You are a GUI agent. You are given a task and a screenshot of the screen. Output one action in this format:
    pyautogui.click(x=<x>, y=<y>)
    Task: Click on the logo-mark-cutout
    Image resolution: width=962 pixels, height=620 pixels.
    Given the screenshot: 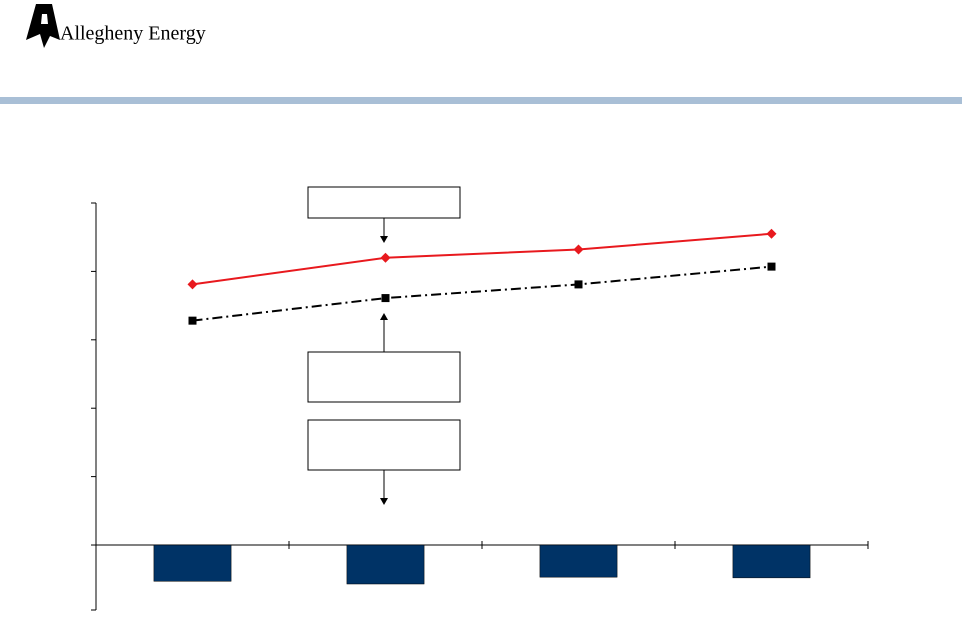 What is the action you would take?
    pyautogui.click(x=44, y=19)
    